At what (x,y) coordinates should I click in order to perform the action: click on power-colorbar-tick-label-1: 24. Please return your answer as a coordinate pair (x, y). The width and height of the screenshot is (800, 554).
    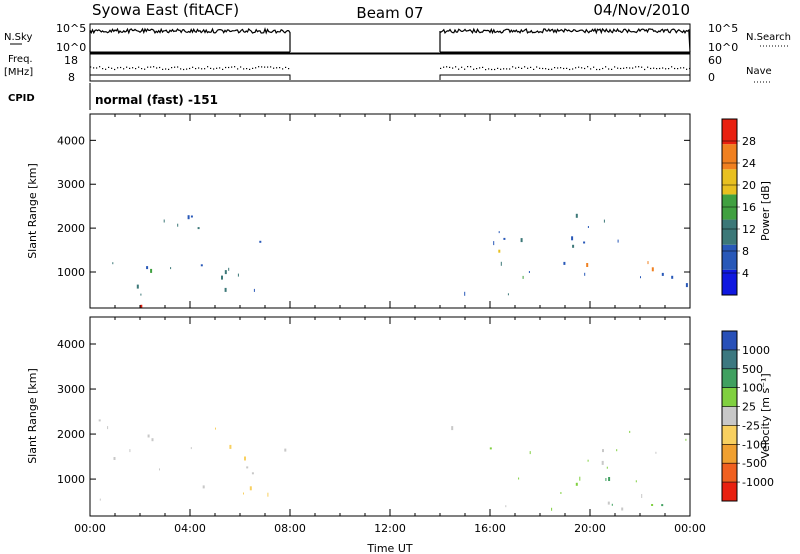
    Looking at the image, I should click on (749, 163).